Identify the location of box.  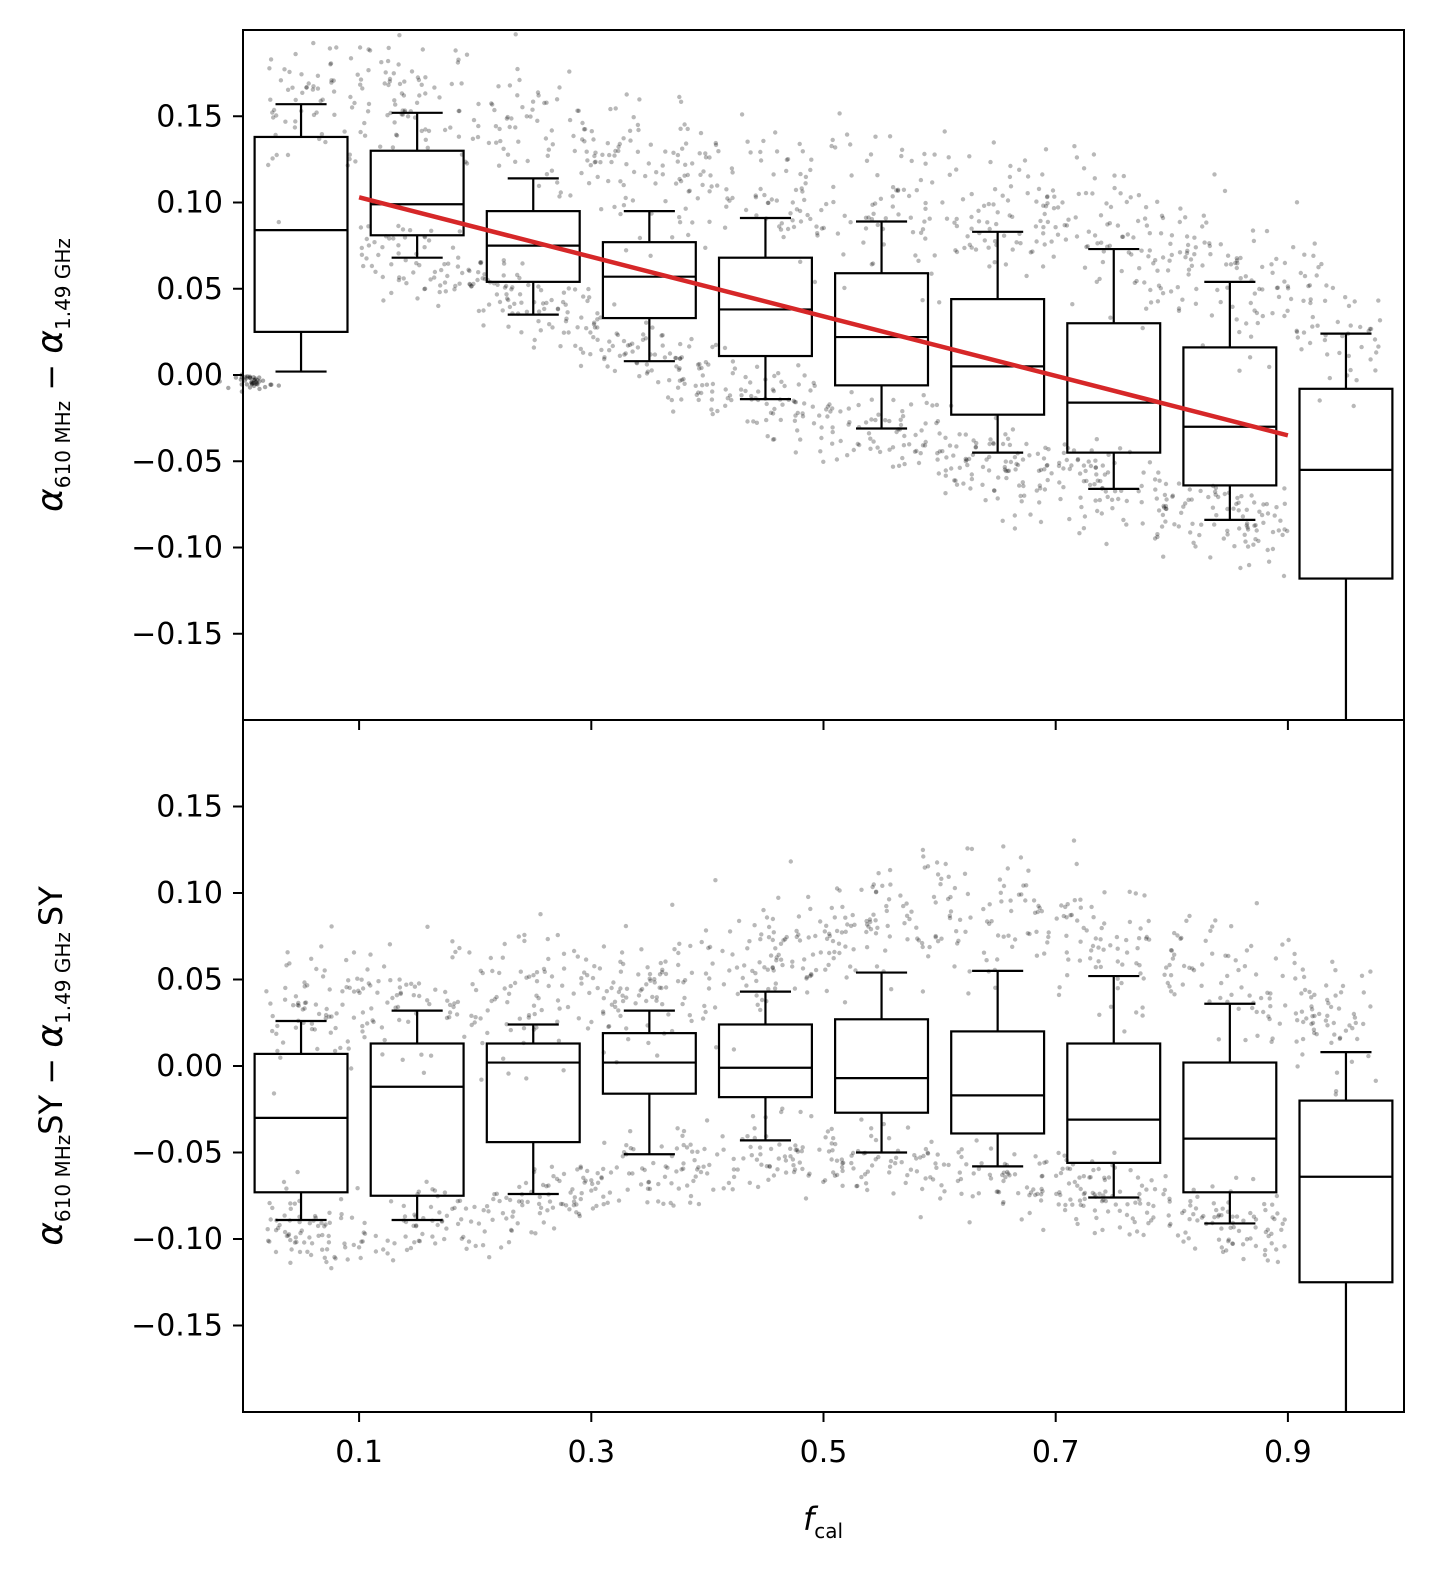
(1230, 416).